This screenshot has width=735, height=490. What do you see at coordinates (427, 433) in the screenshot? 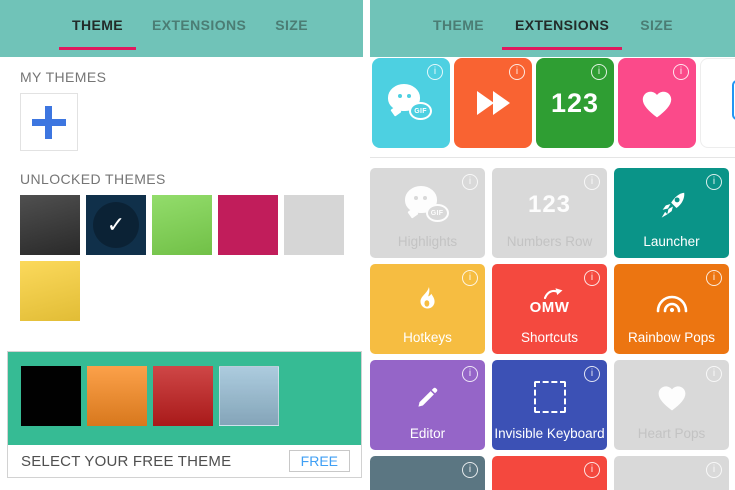
I see `extension-label: Editor` at bounding box center [427, 433].